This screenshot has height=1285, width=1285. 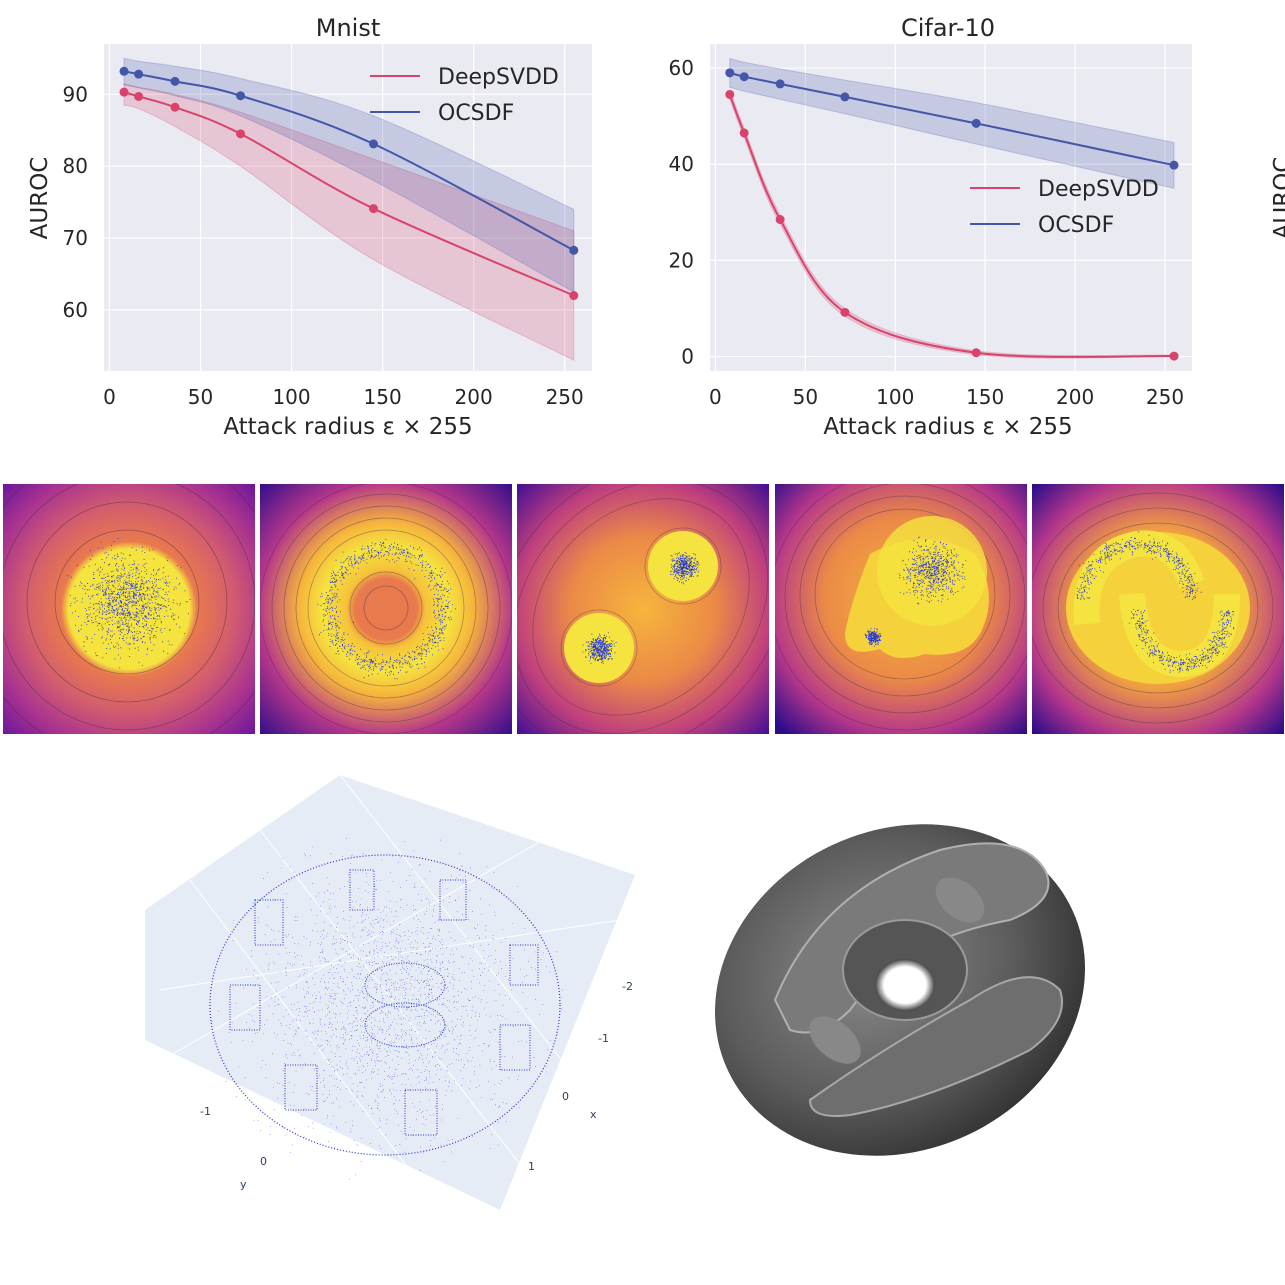 What do you see at coordinates (627, 986) in the screenshot?
I see `axis-tick: -2` at bounding box center [627, 986].